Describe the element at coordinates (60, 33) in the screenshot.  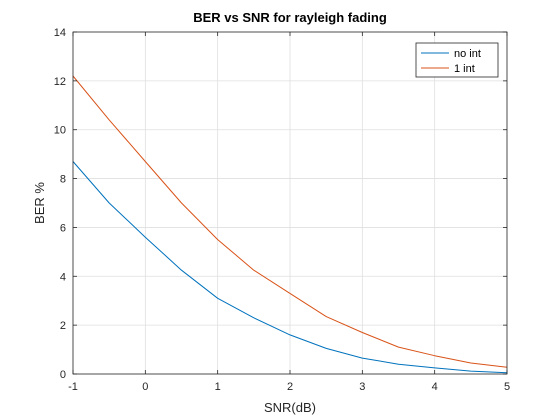
I see `y-tick-label: 14` at that location.